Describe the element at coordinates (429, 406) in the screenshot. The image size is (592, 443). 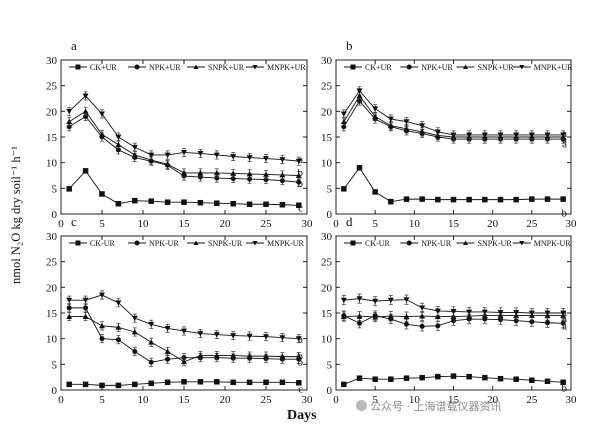
I see `watermark: 公众号 · 上海谱载仪器资讯` at that location.